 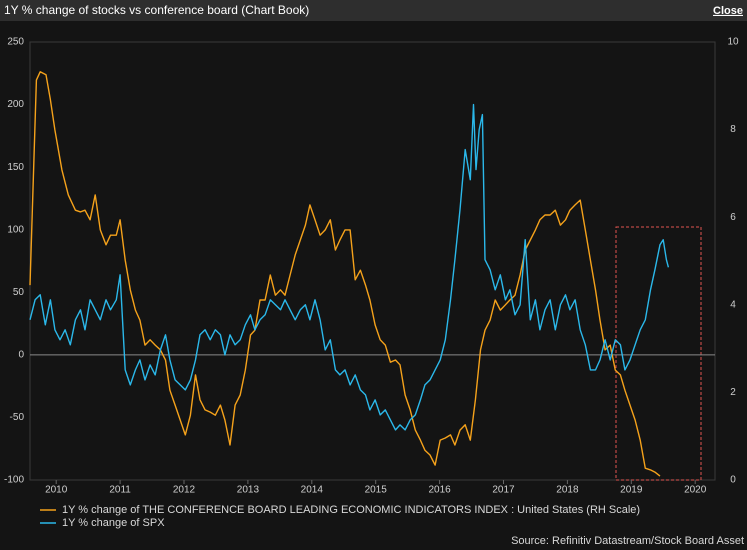 I want to click on x-tick-label: 2014, so click(x=312, y=490).